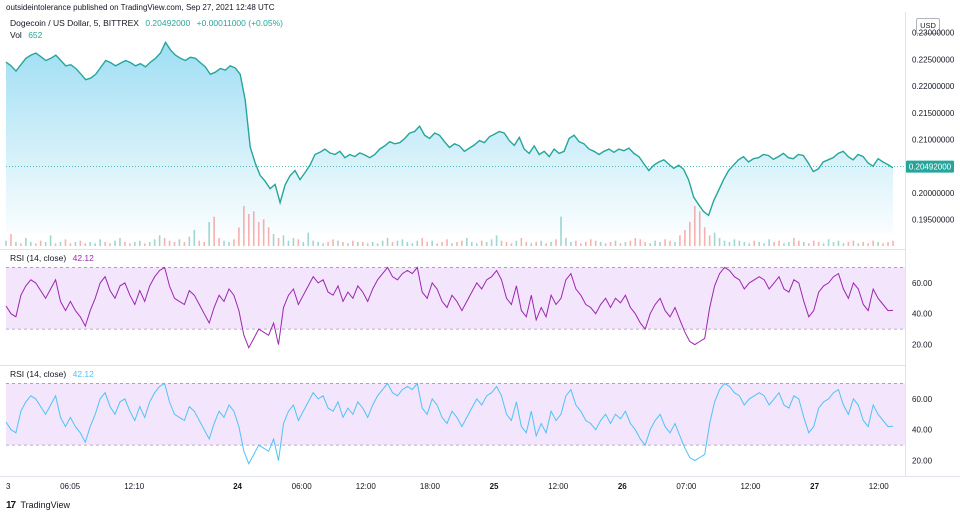 The width and height of the screenshot is (960, 515). I want to click on rsi-2-legend: RSI (14, close) 42.12, so click(52, 374).